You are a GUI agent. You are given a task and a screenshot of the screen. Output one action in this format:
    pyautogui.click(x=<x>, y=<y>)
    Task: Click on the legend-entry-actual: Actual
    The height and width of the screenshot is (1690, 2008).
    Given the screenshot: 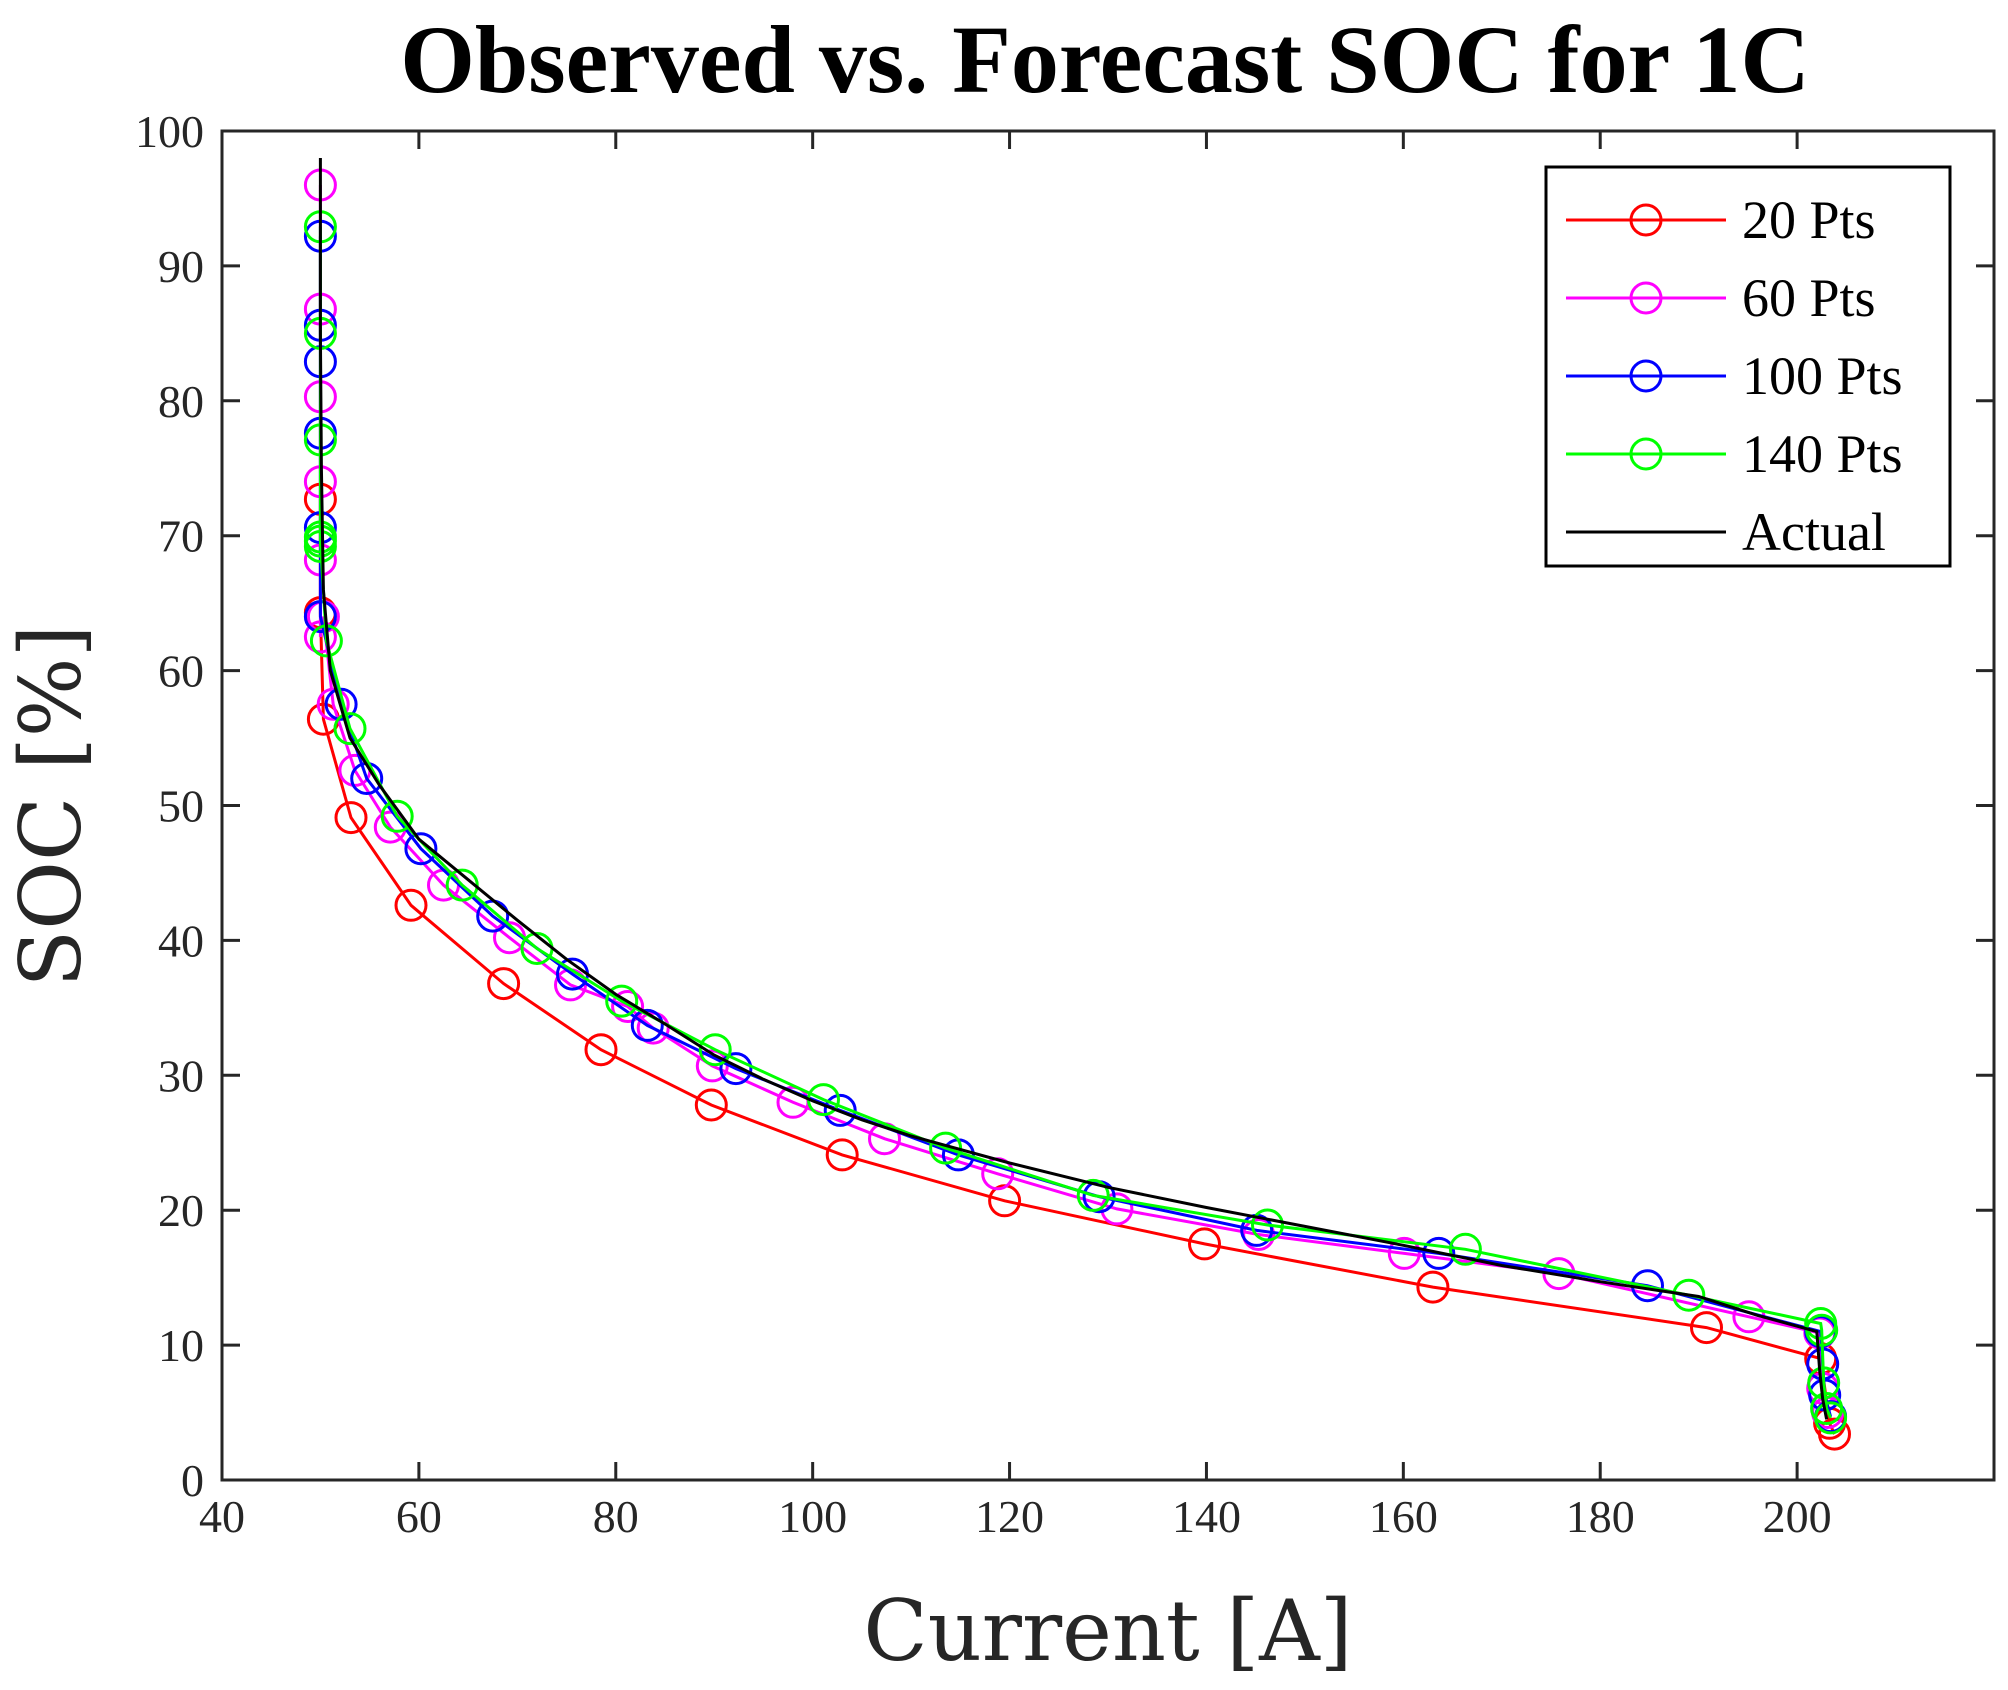 What is the action you would take?
    pyautogui.click(x=1726, y=532)
    